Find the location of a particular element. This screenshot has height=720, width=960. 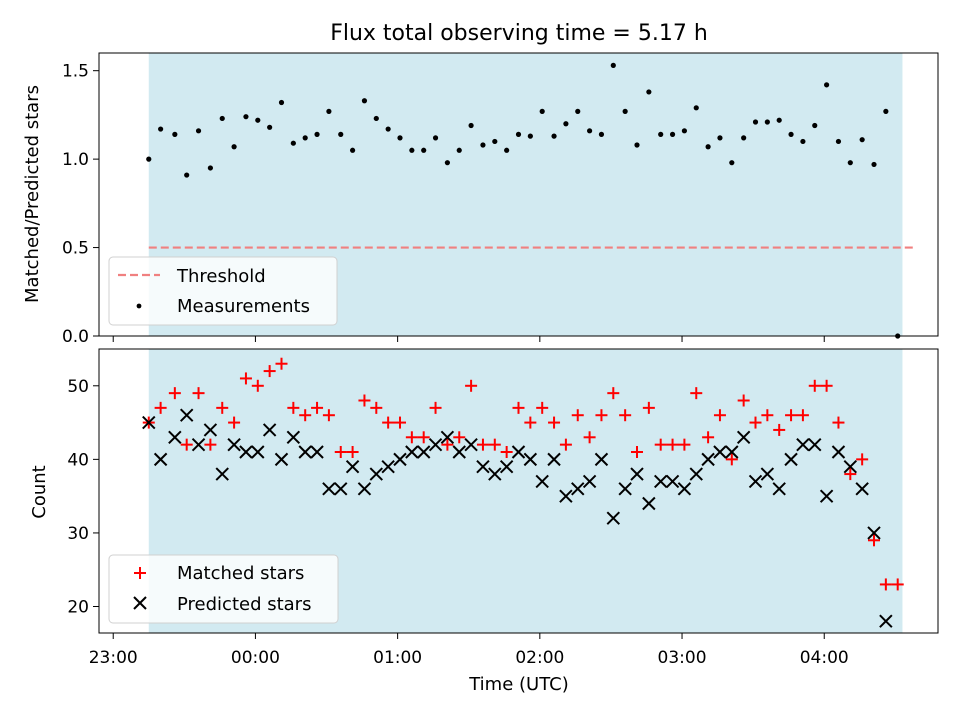

threshold-legend-label: Threshold is located at coordinates (221, 276).